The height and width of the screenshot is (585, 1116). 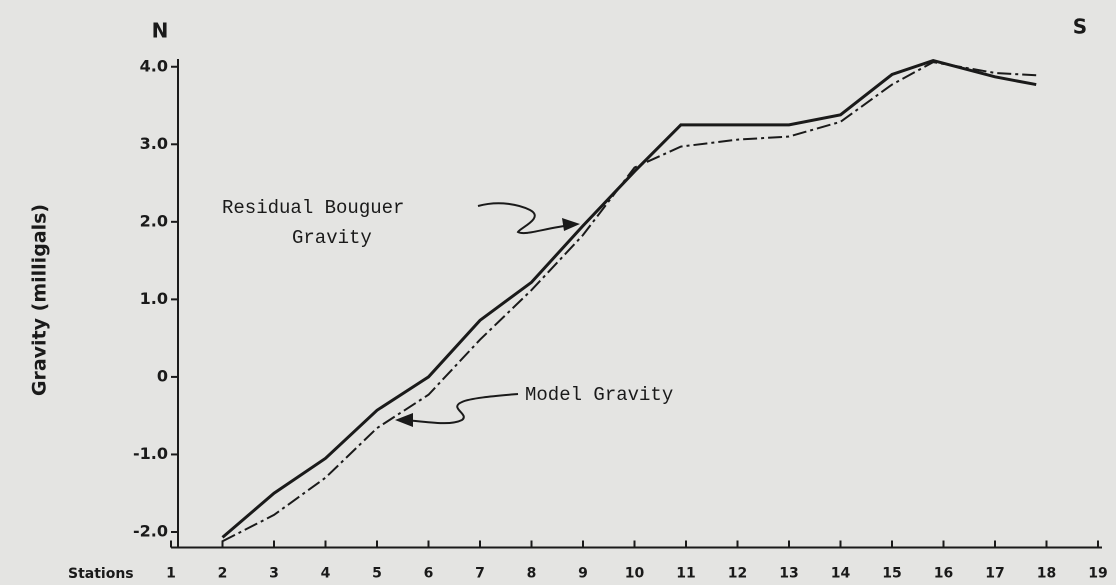 I want to click on x-tick-label: 14, so click(x=841, y=574).